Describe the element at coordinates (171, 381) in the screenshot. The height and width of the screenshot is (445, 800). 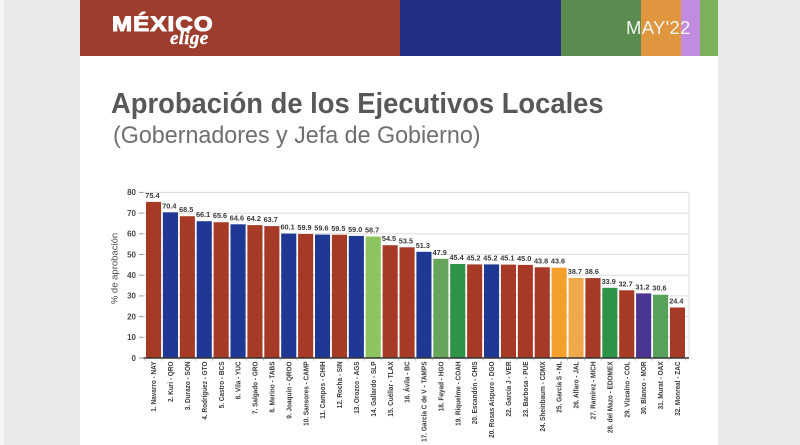
I see `svg-text: 2. Kuri - QRO` at that location.